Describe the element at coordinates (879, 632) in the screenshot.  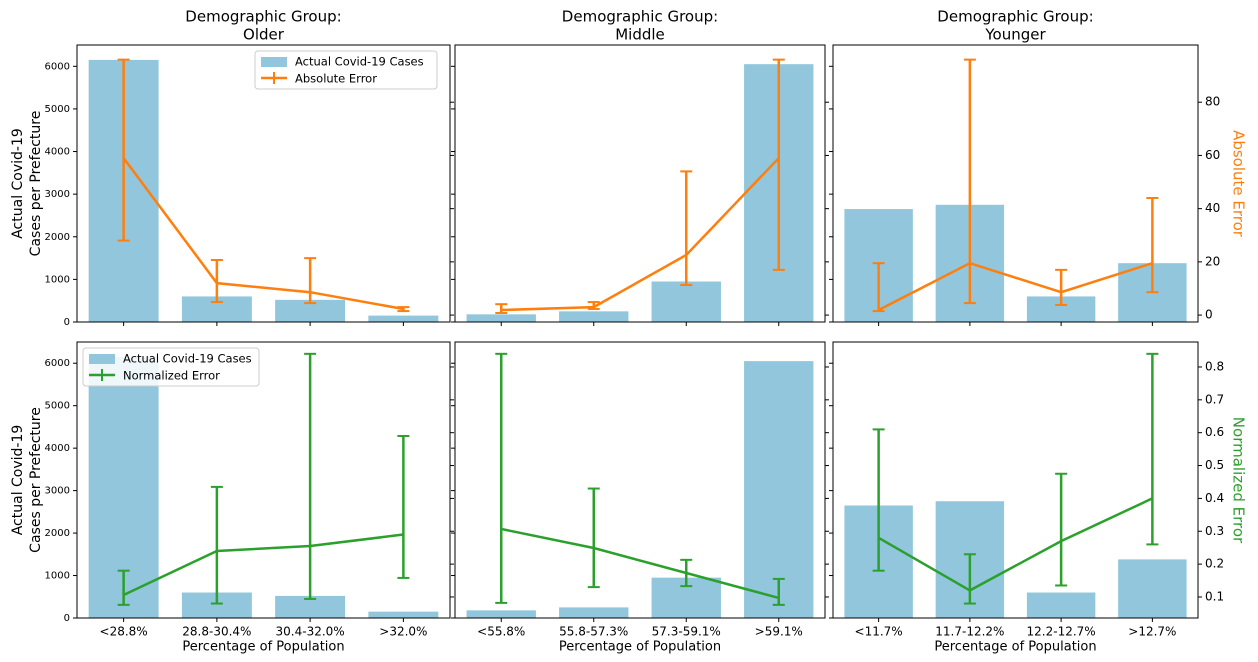
I see `x-tick-label: <11.7%` at that location.